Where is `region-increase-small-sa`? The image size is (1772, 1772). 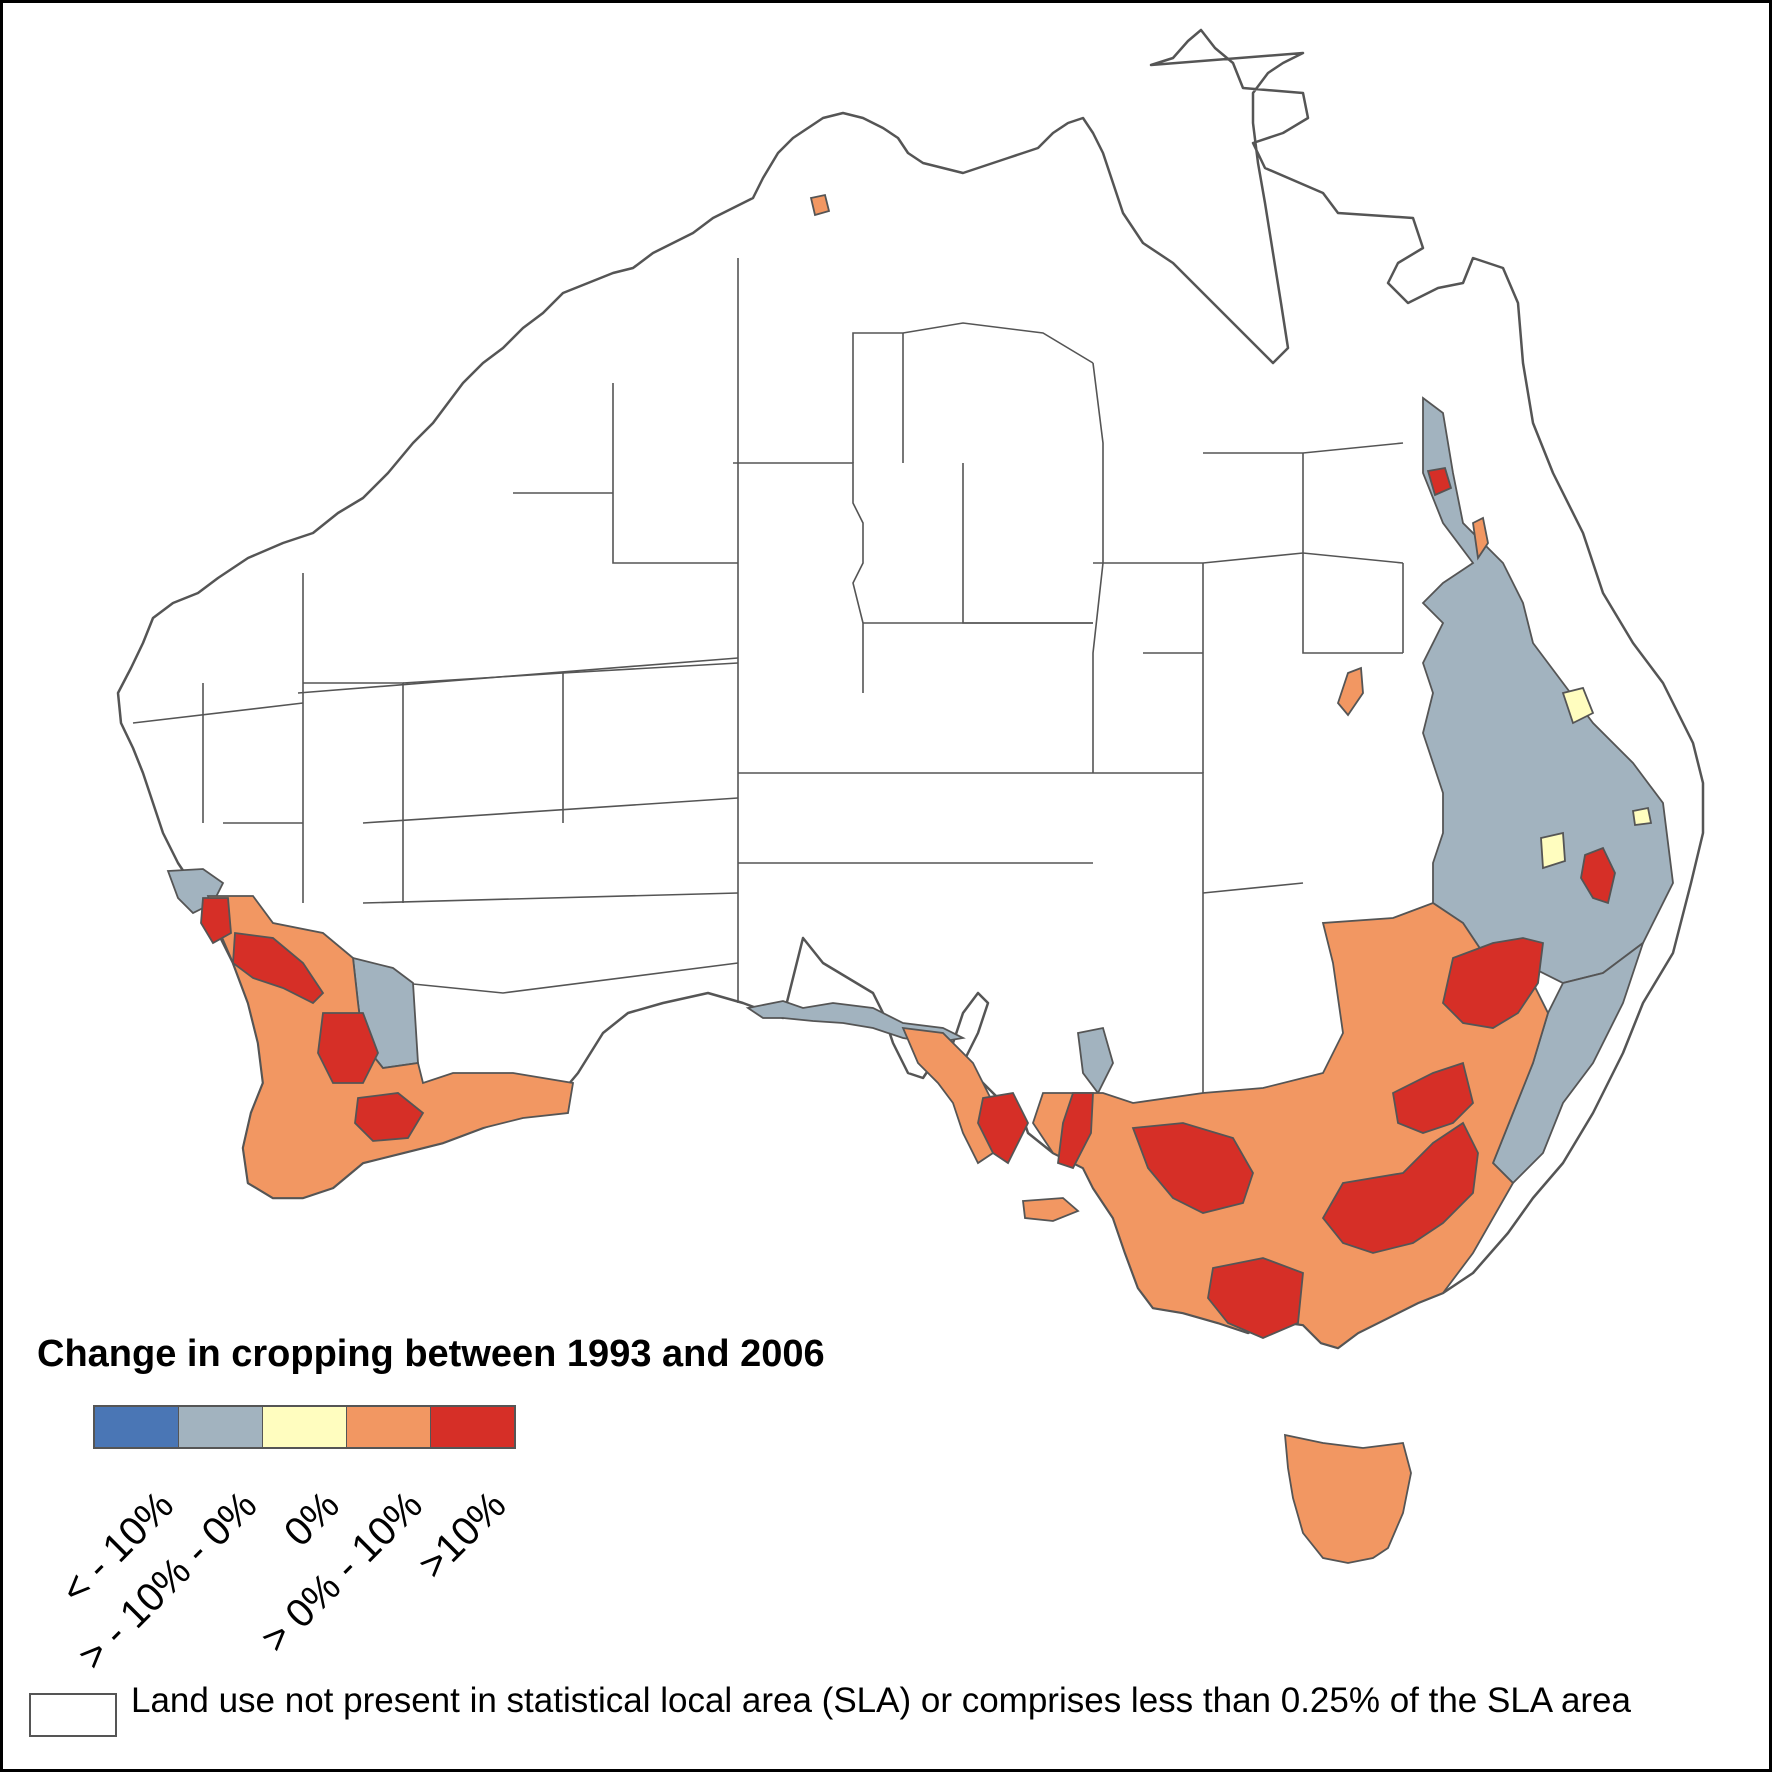 region-increase-small-sa is located at coordinates (952, 1095).